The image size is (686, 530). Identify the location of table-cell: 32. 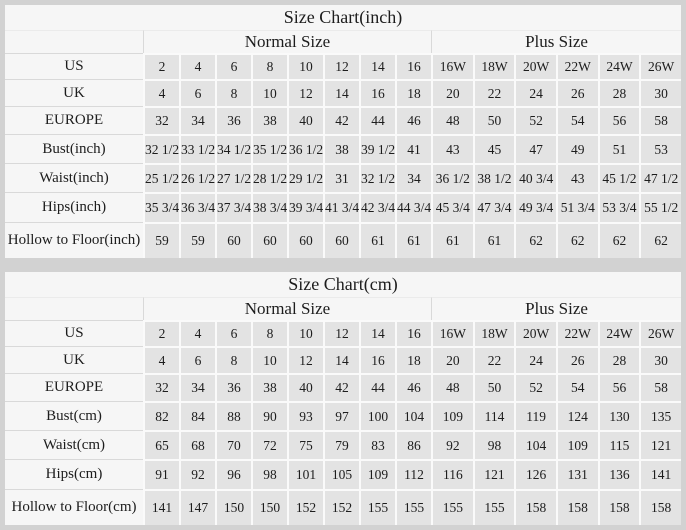
(161, 120).